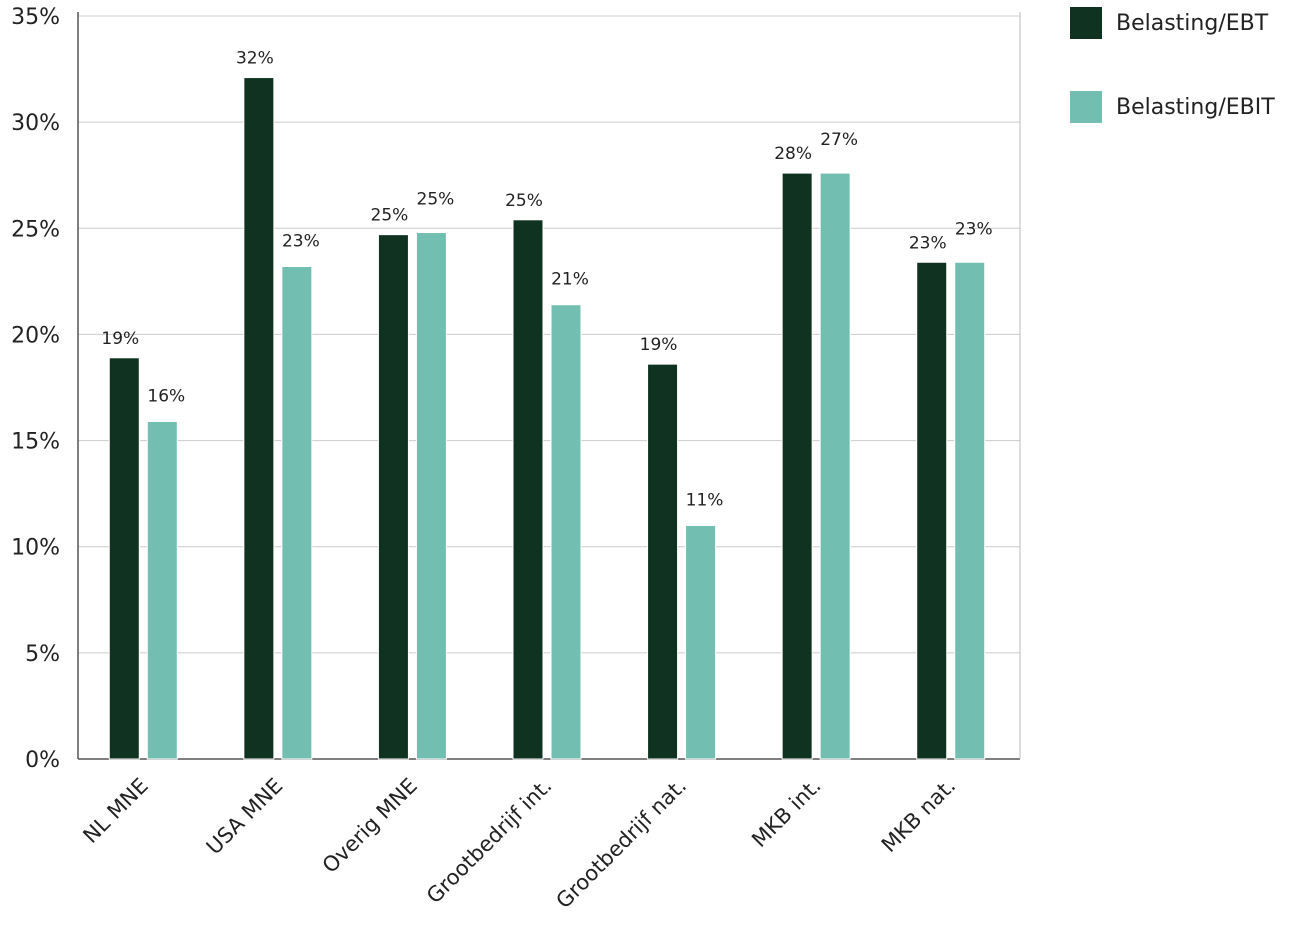  I want to click on legend-swatch-ebt, so click(1086, 23).